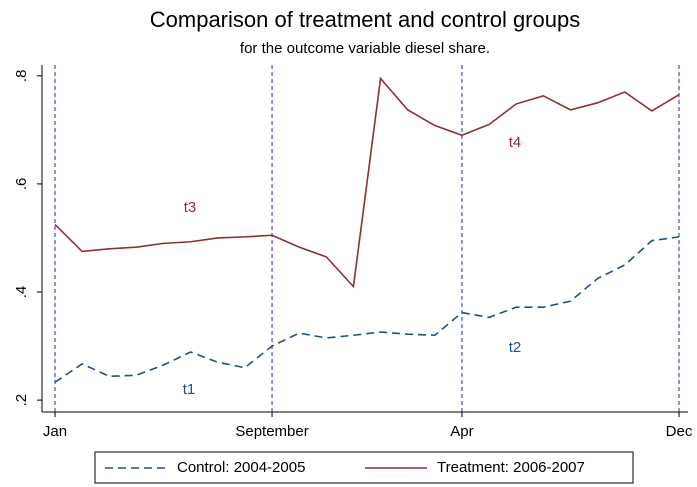 Image resolution: width=697 pixels, height=487 pixels. I want to click on chart-subtitle: for the outcome variable diesel share., so click(365, 48).